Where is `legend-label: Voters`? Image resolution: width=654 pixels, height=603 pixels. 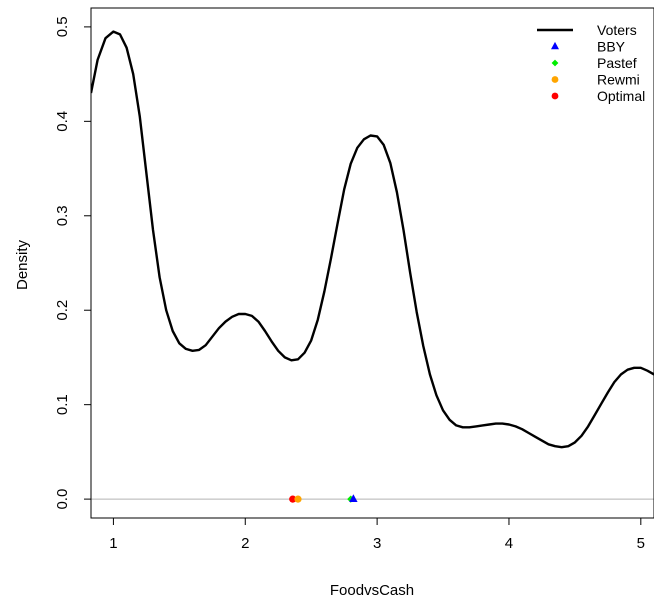 legend-label: Voters is located at coordinates (617, 30).